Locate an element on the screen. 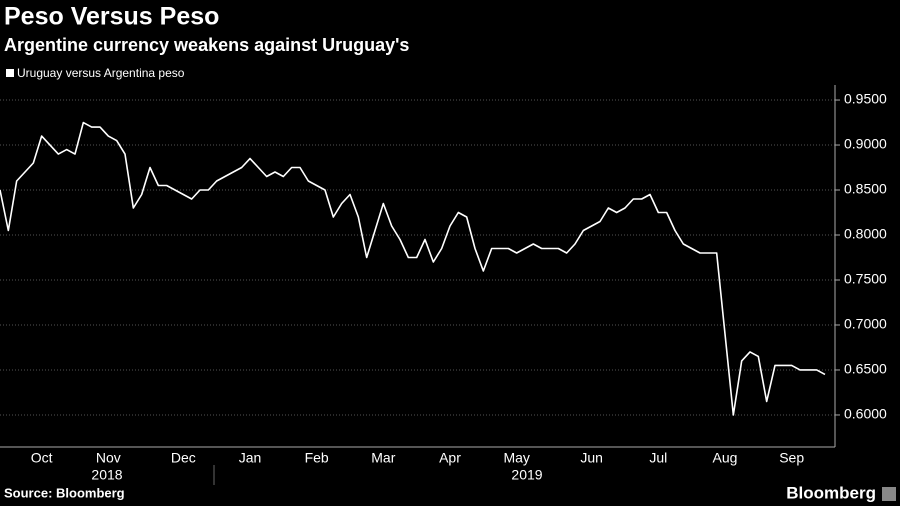 The width and height of the screenshot is (900, 506). y-tick-label: 0.9500 is located at coordinates (865, 99).